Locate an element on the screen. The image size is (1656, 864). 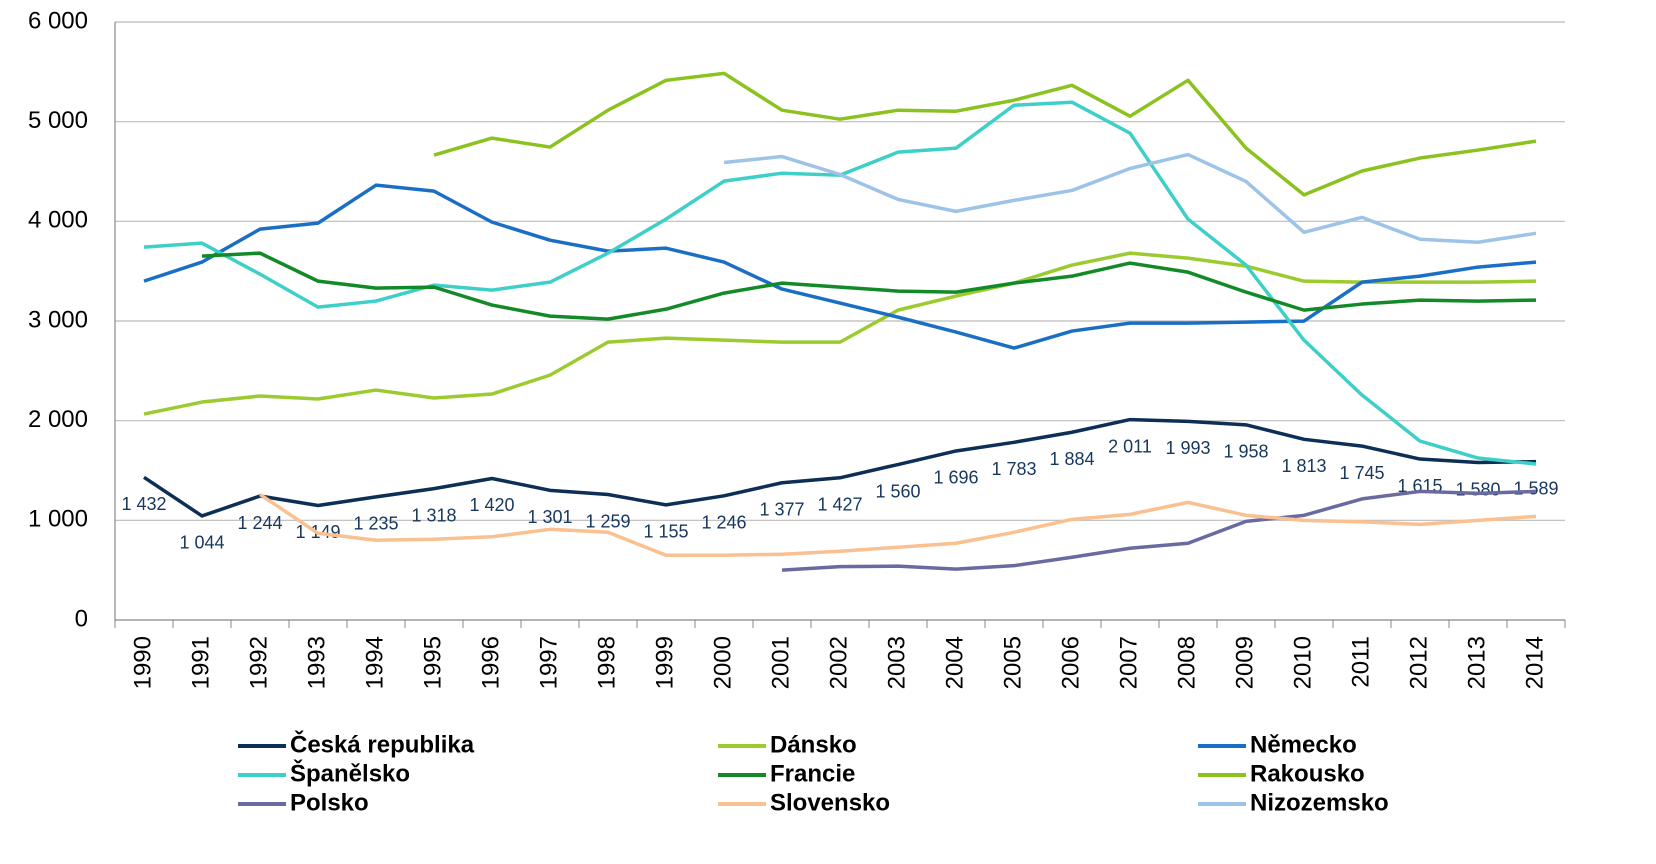
y-tick-label: 4 000 is located at coordinates (58, 220).